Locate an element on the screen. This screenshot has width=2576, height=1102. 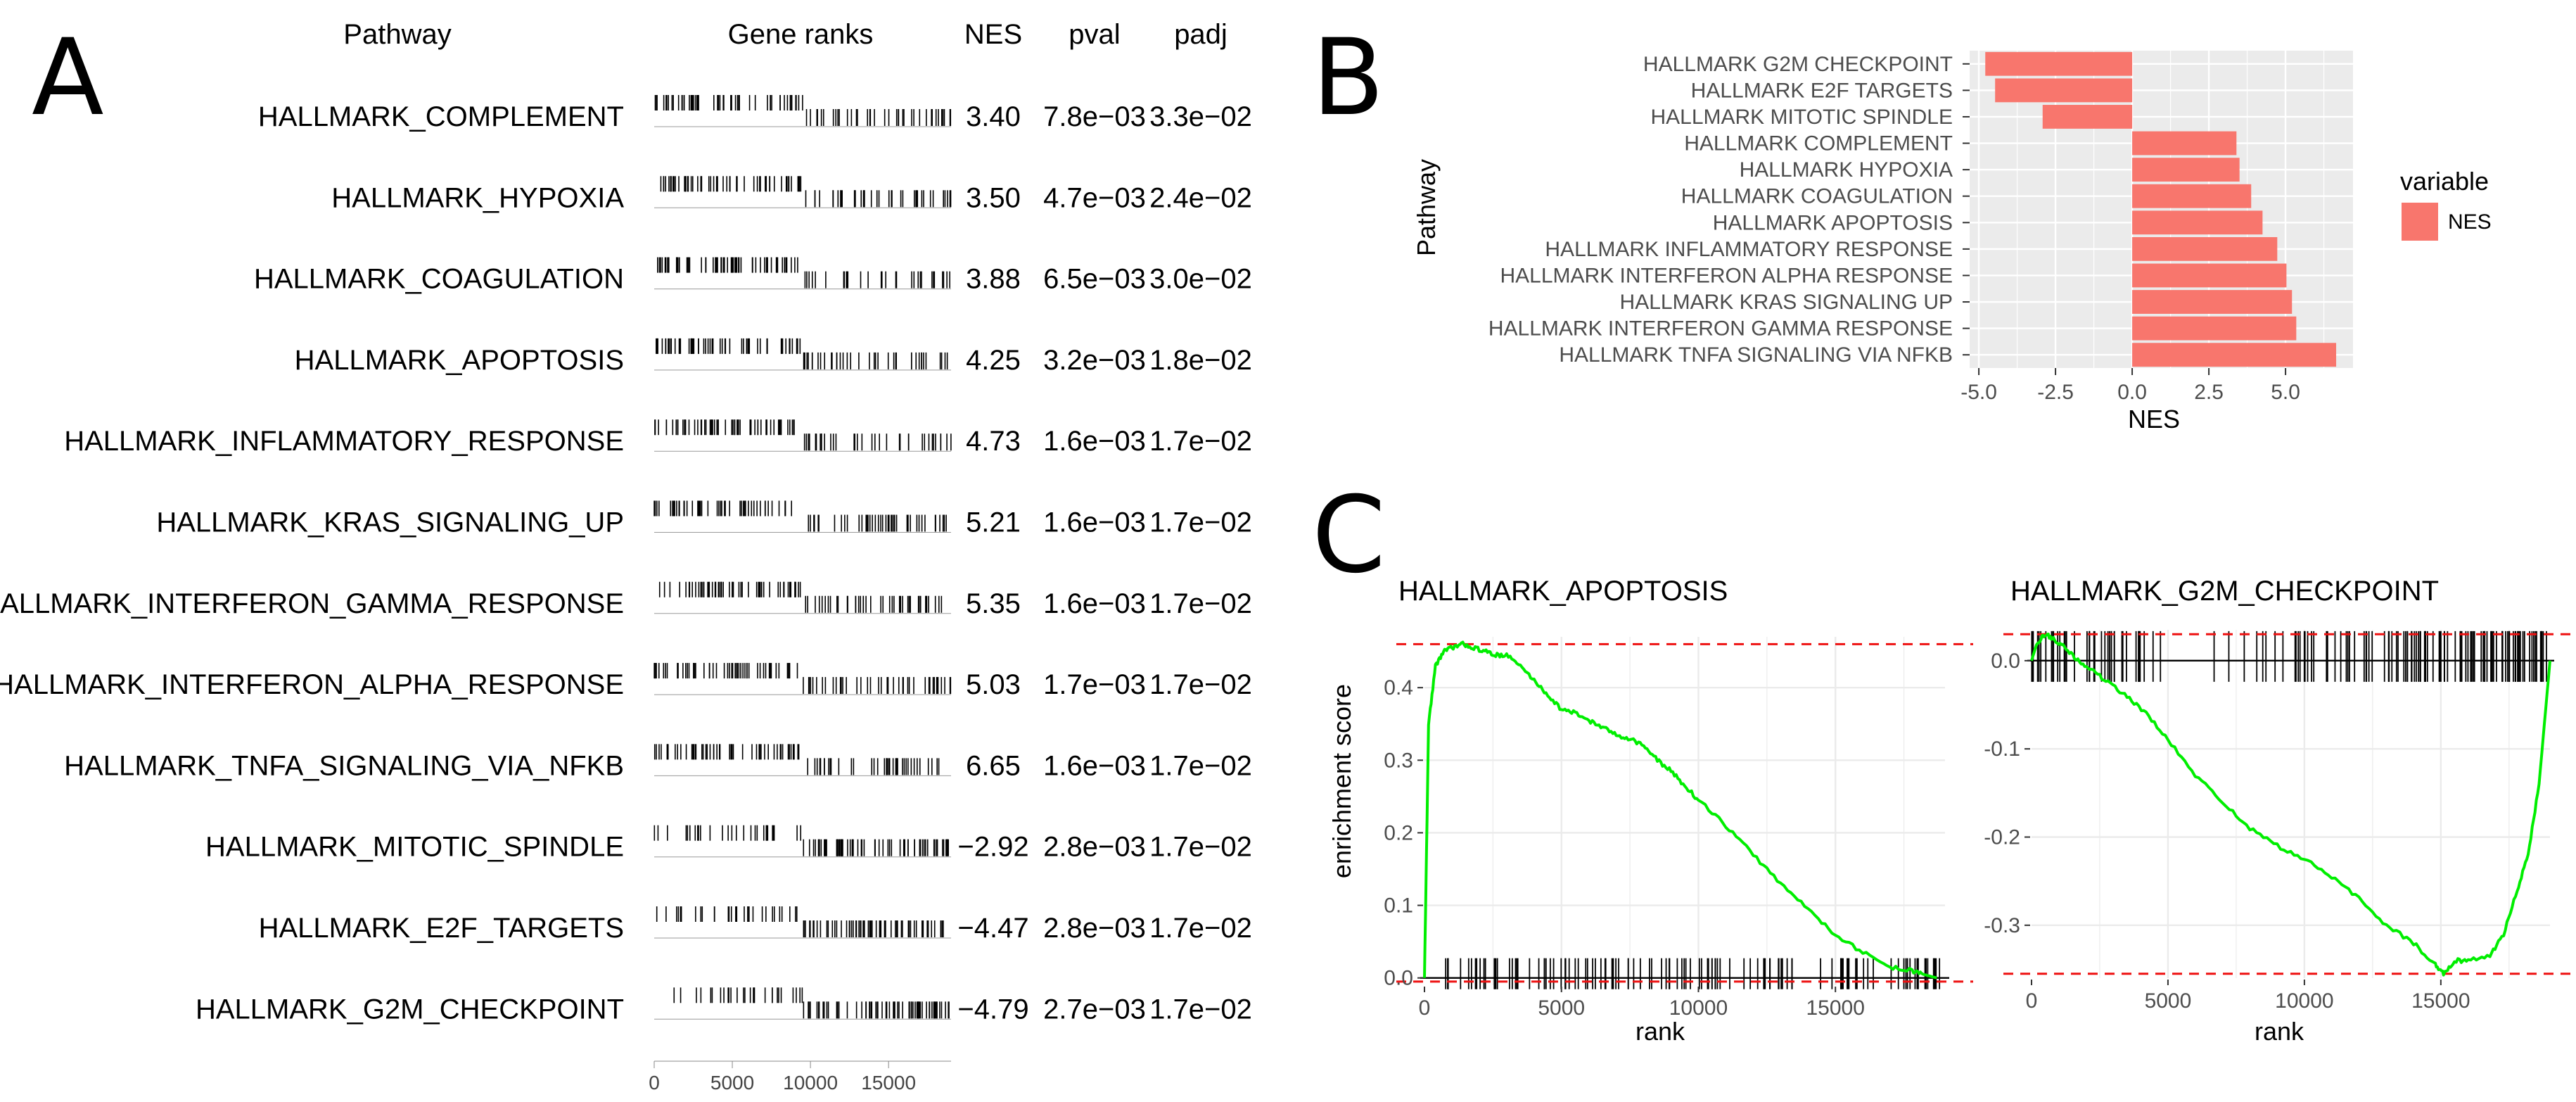
legend-label-nes: NES is located at coordinates (2470, 222).